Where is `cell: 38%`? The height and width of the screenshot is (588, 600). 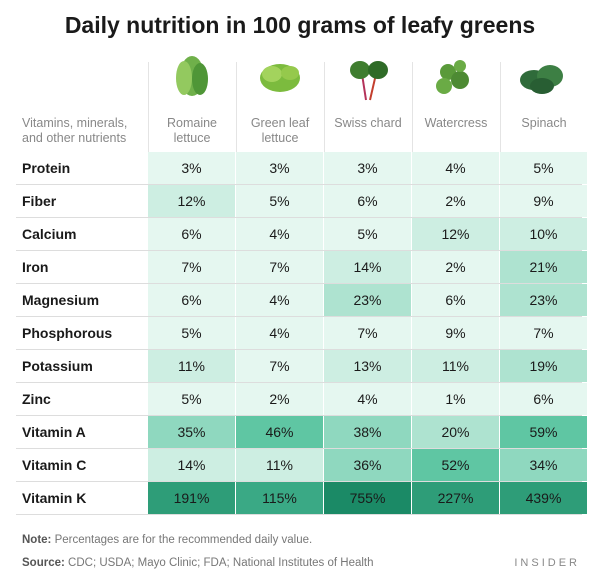 cell: 38% is located at coordinates (367, 432).